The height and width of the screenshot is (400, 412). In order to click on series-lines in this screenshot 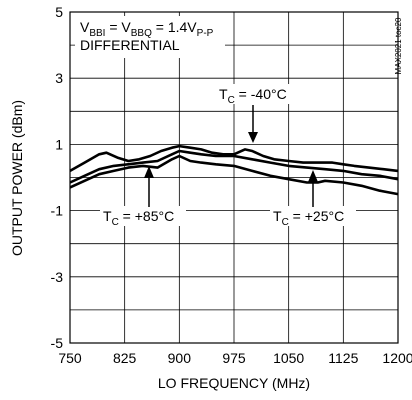, I will do `click(234, 170)`.